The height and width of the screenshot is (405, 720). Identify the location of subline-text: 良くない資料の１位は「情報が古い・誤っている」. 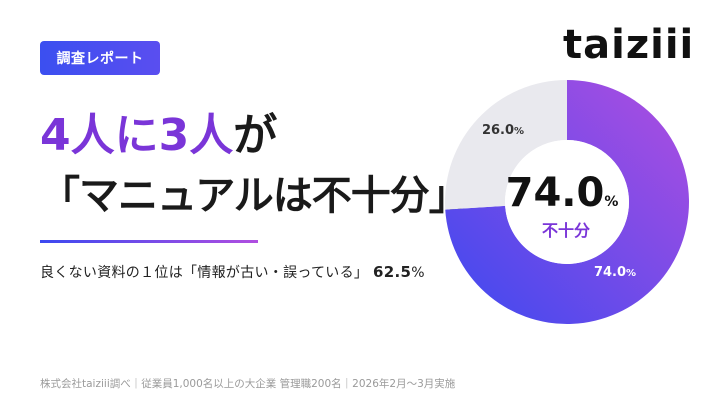
(204, 273).